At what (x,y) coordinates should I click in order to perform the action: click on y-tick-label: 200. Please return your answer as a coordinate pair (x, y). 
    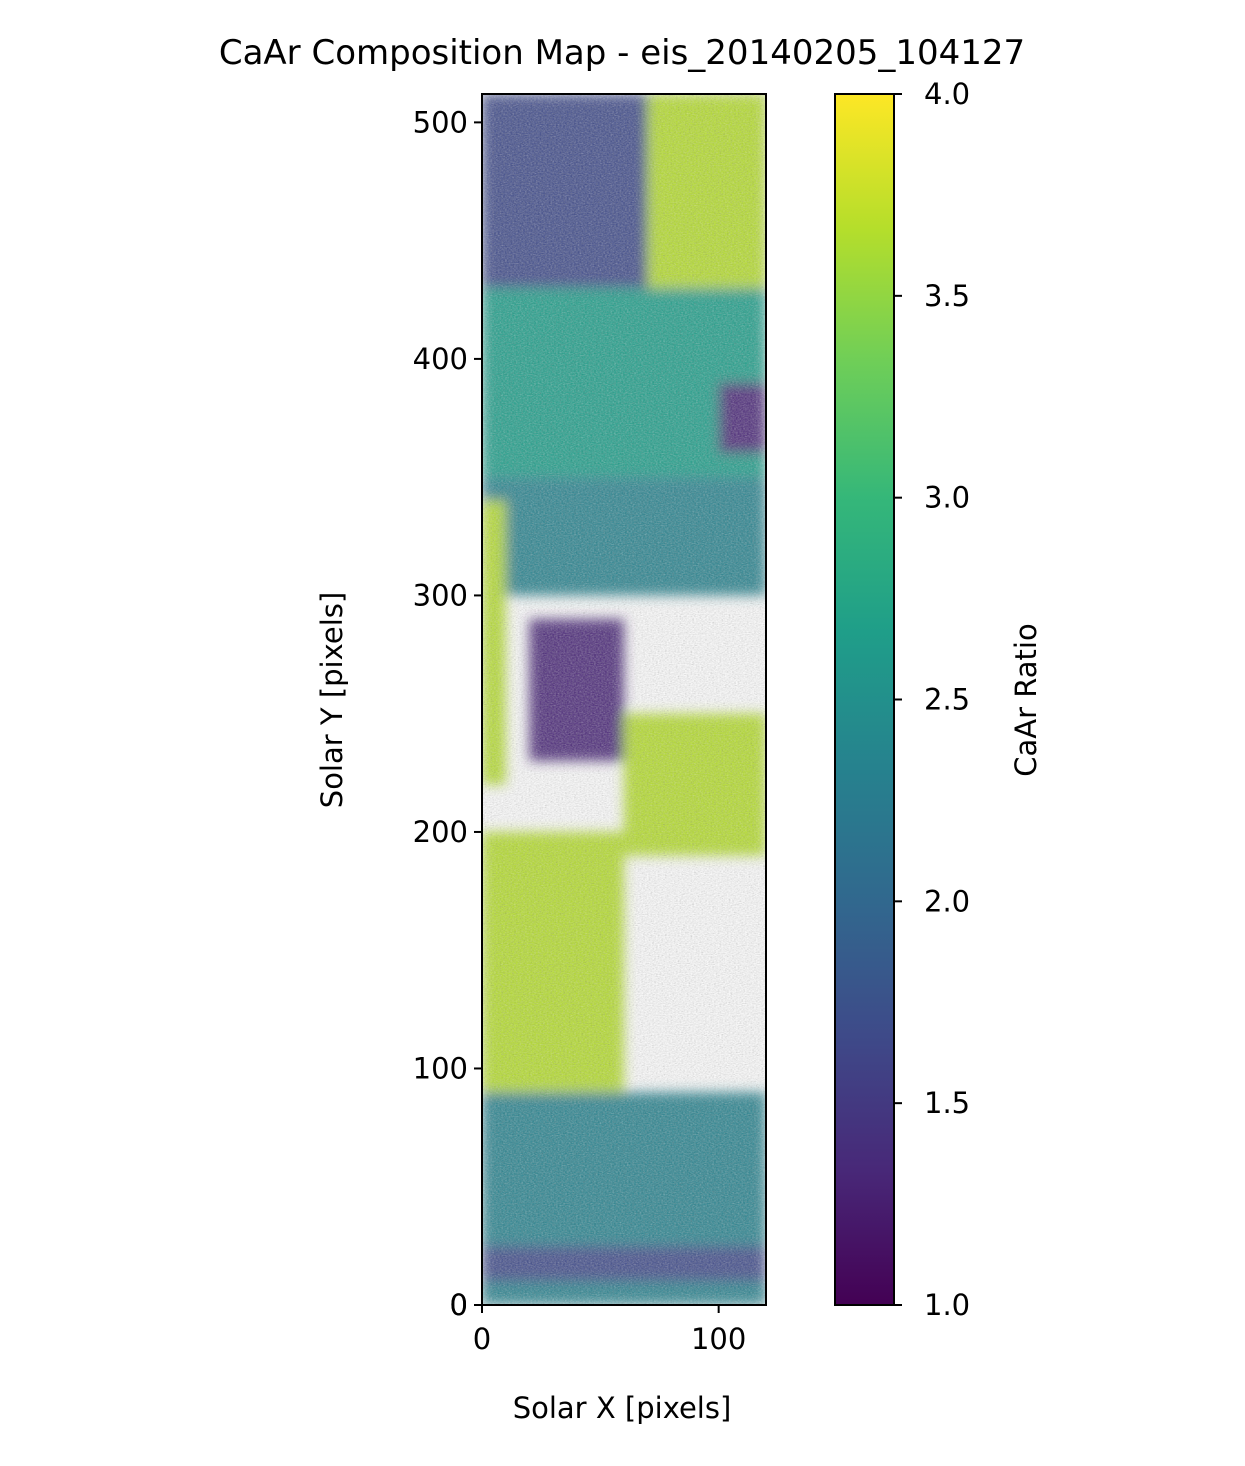
    Looking at the image, I should click on (440, 832).